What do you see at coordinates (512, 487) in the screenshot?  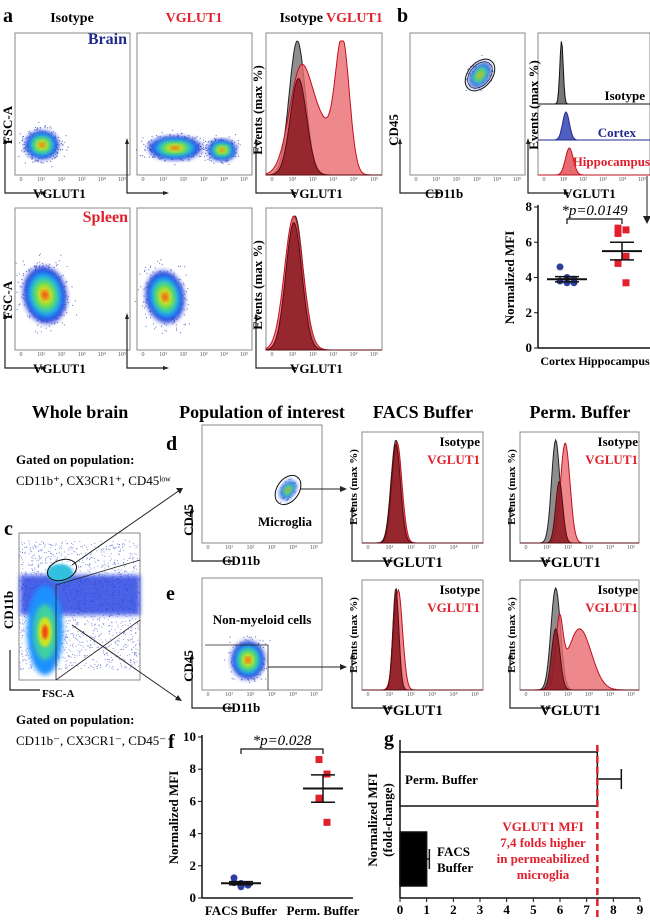 I see `d-perm-ylabel: Events (max %)` at bounding box center [512, 487].